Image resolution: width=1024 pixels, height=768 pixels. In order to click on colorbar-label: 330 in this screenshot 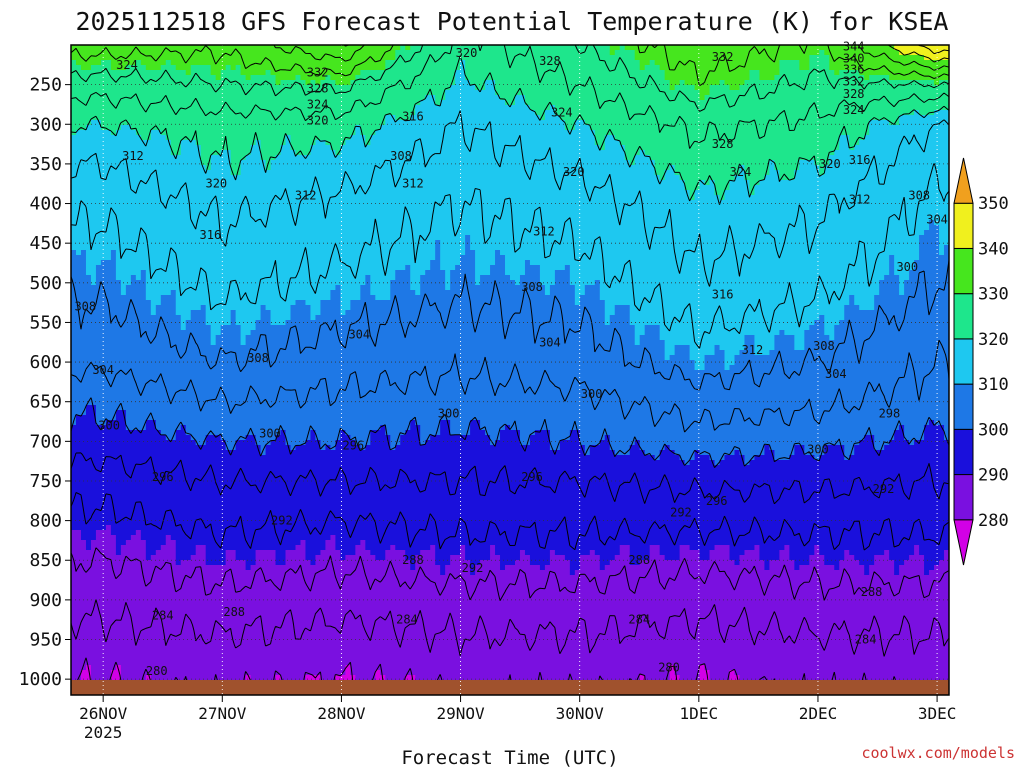, I will do `click(993, 295)`.